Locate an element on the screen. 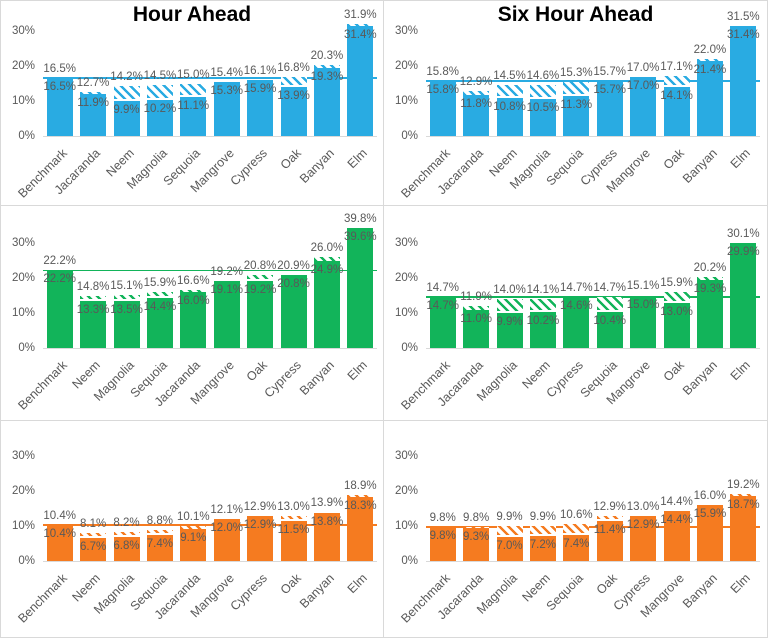  total-value-label: 26.0% is located at coordinates (327, 248).